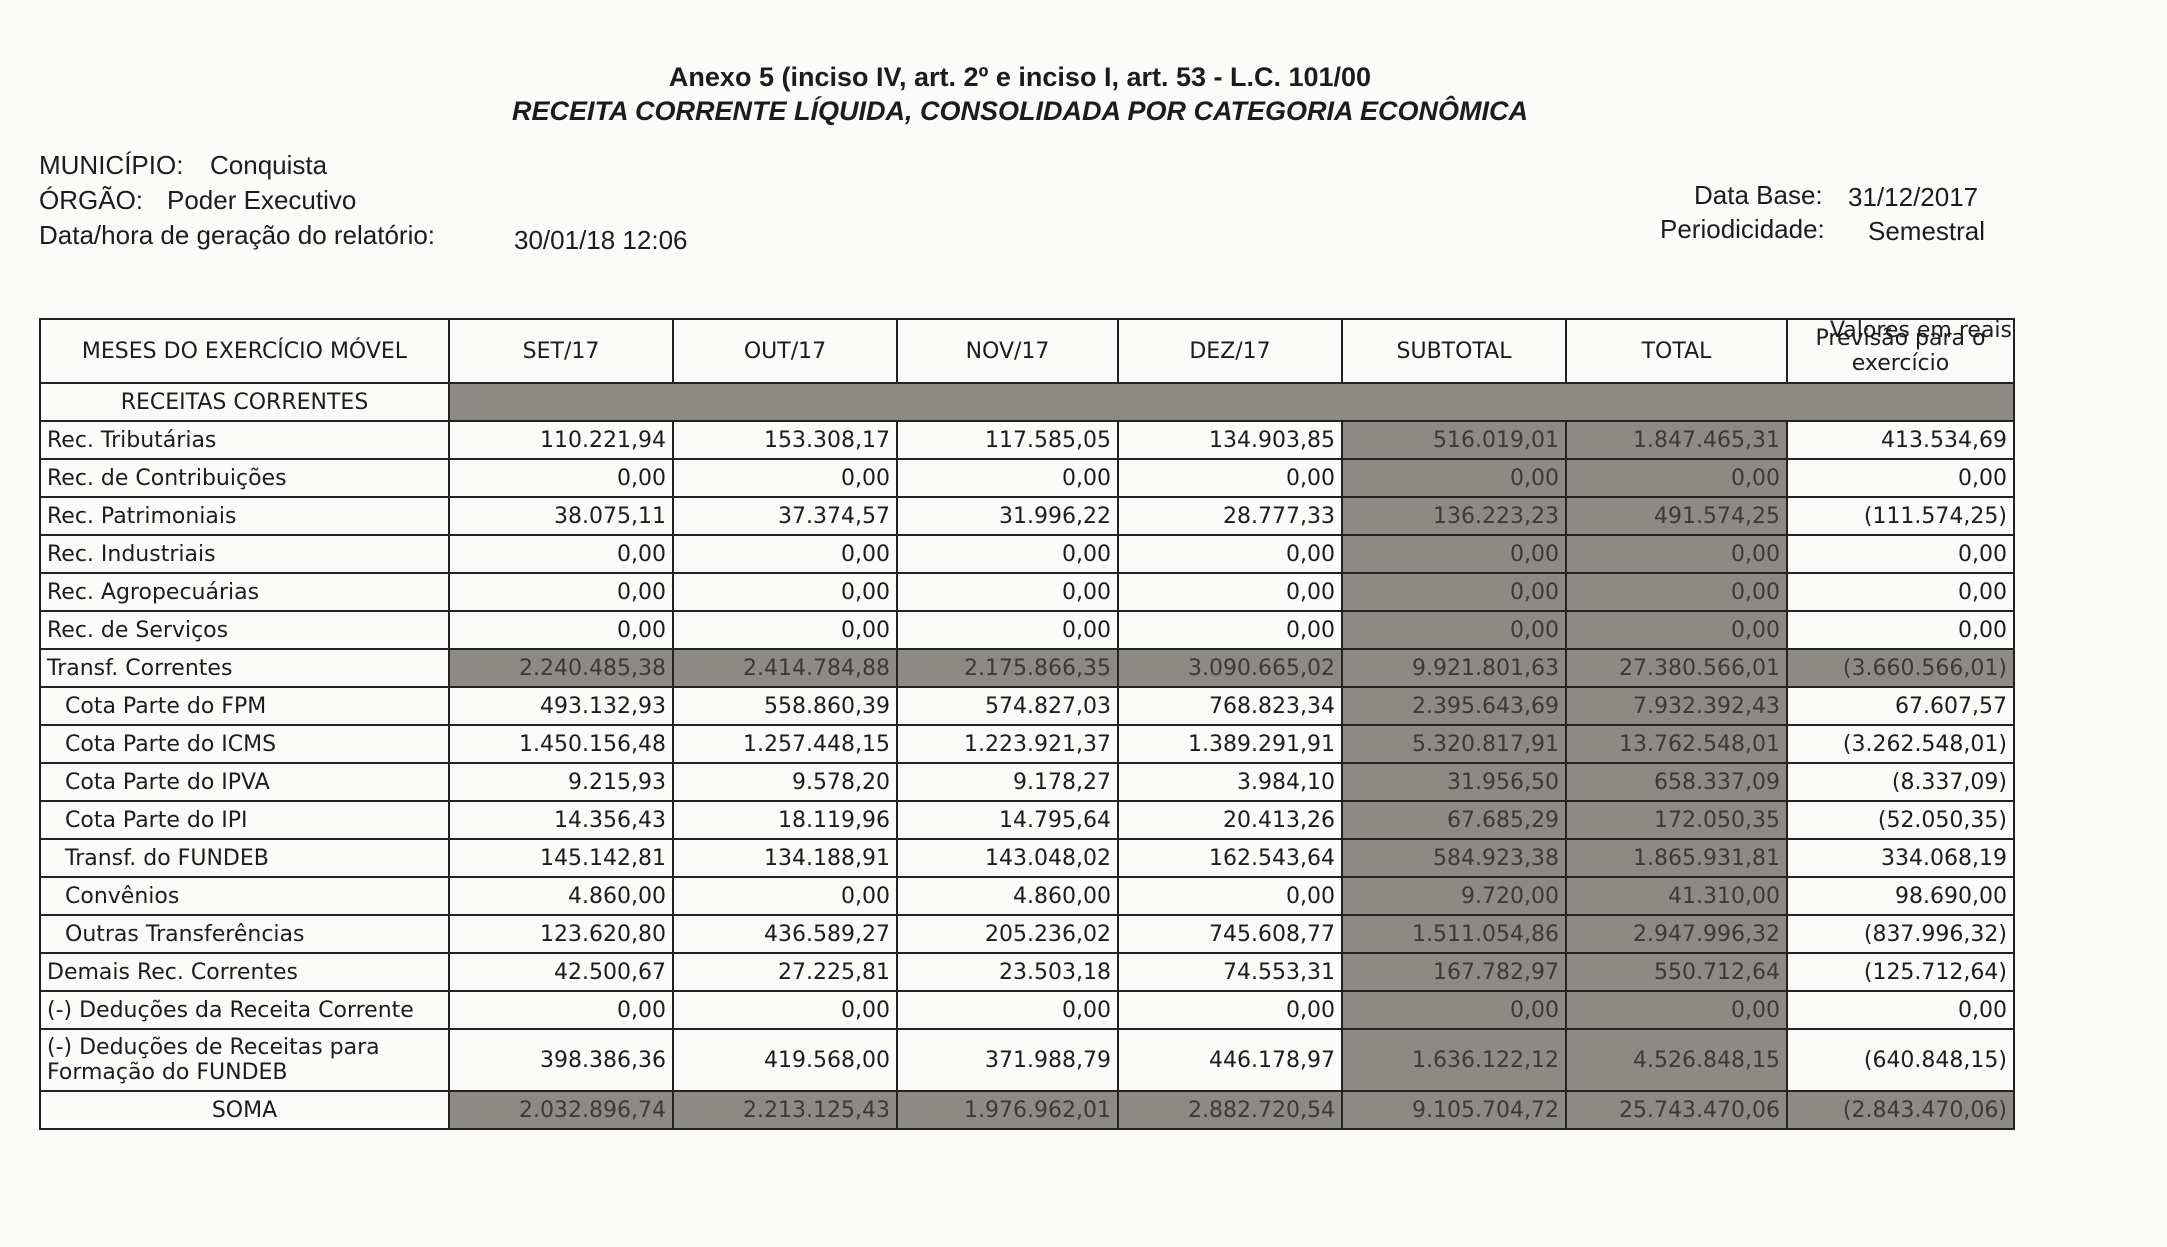 This screenshot has width=2167, height=1247. Describe the element at coordinates (1007, 706) in the screenshot. I see `cell-value: 574.827,03` at that location.